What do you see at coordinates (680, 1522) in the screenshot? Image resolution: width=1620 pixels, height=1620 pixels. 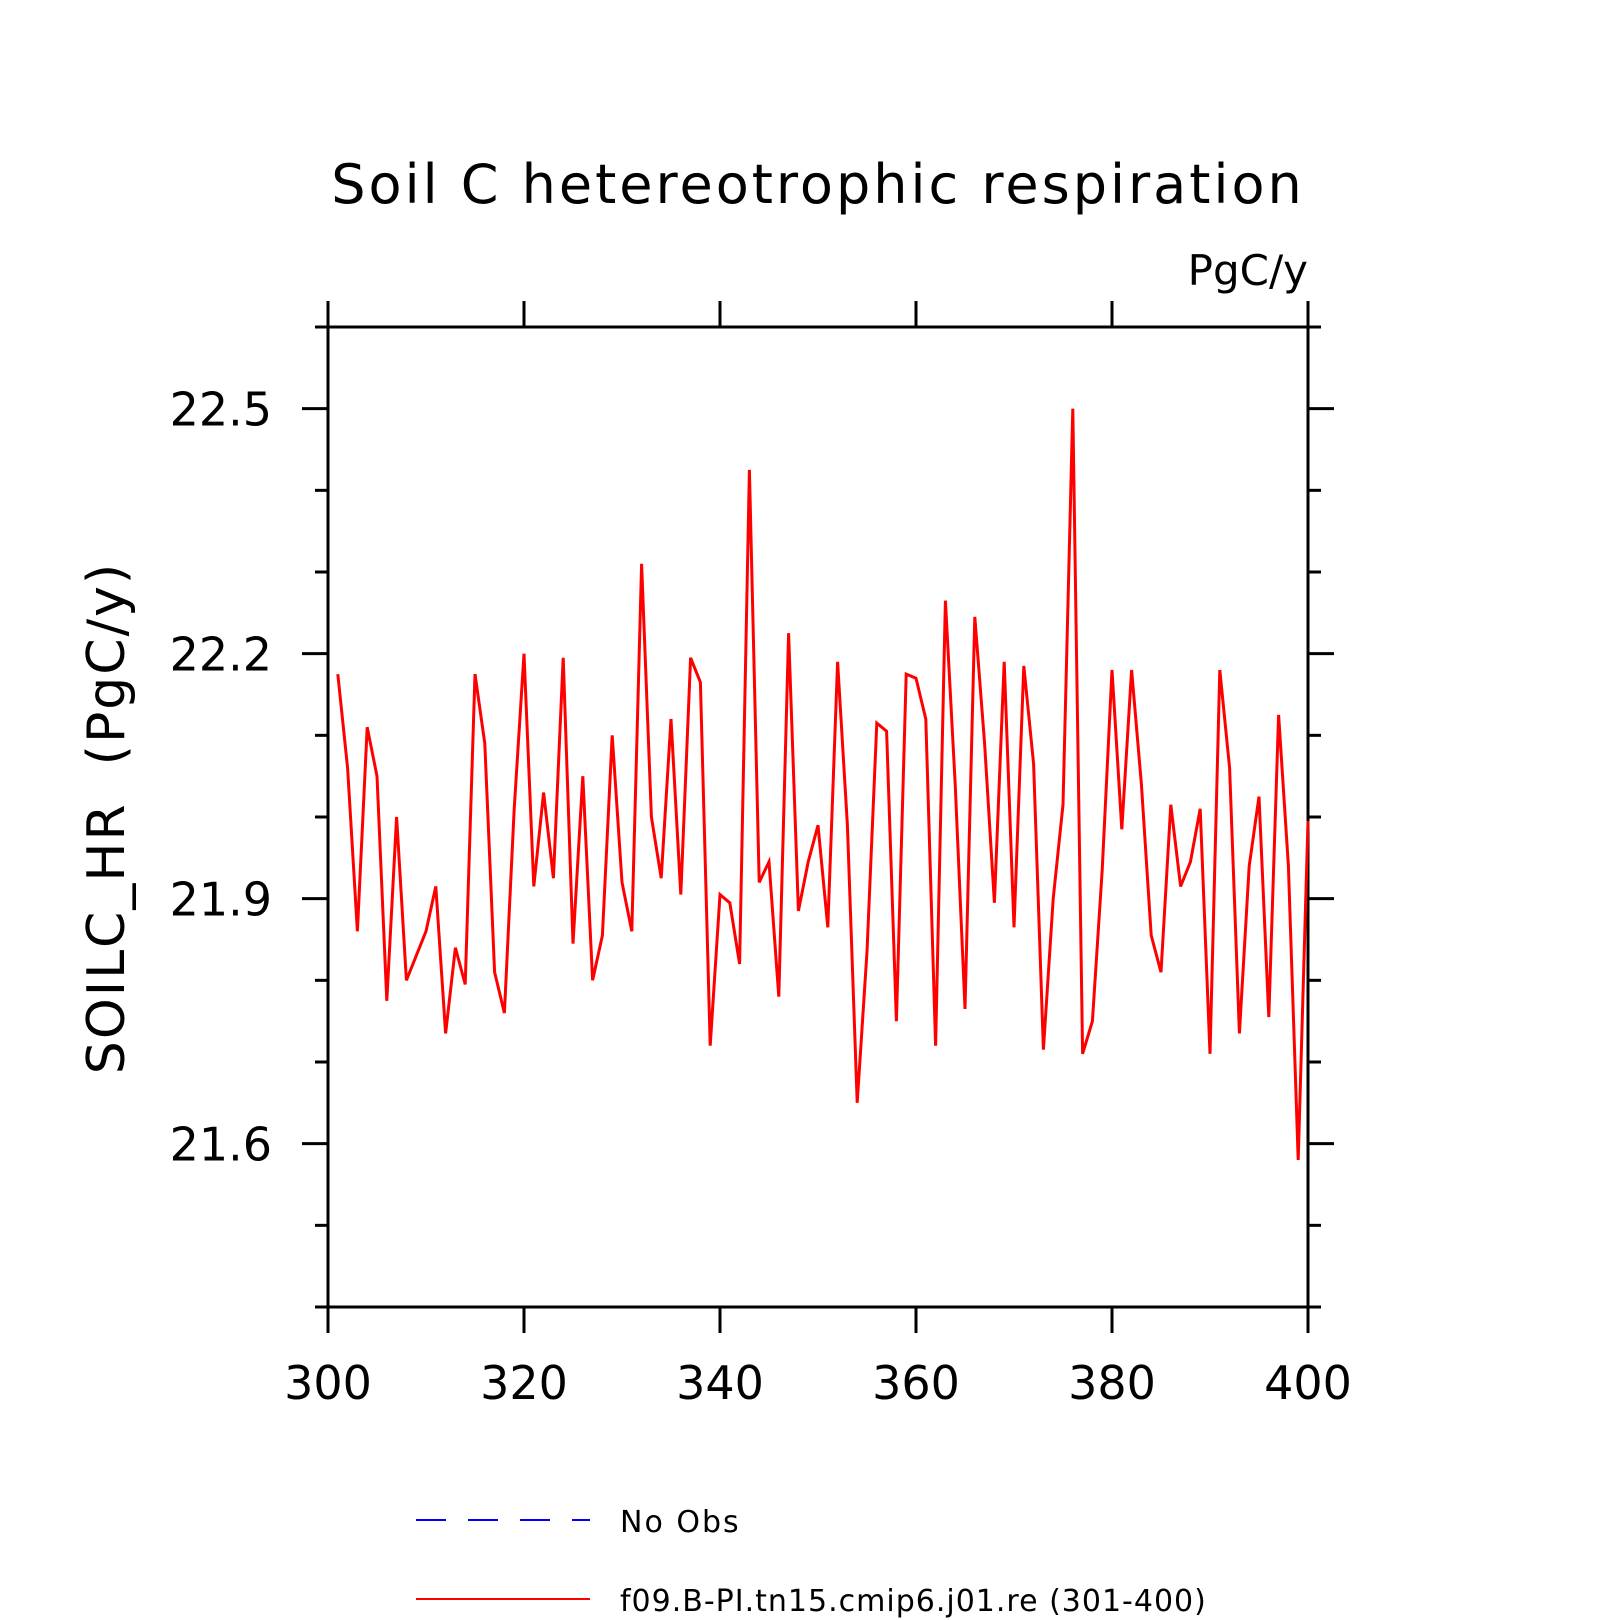 I see `legend-label-no-obs: No Obs` at bounding box center [680, 1522].